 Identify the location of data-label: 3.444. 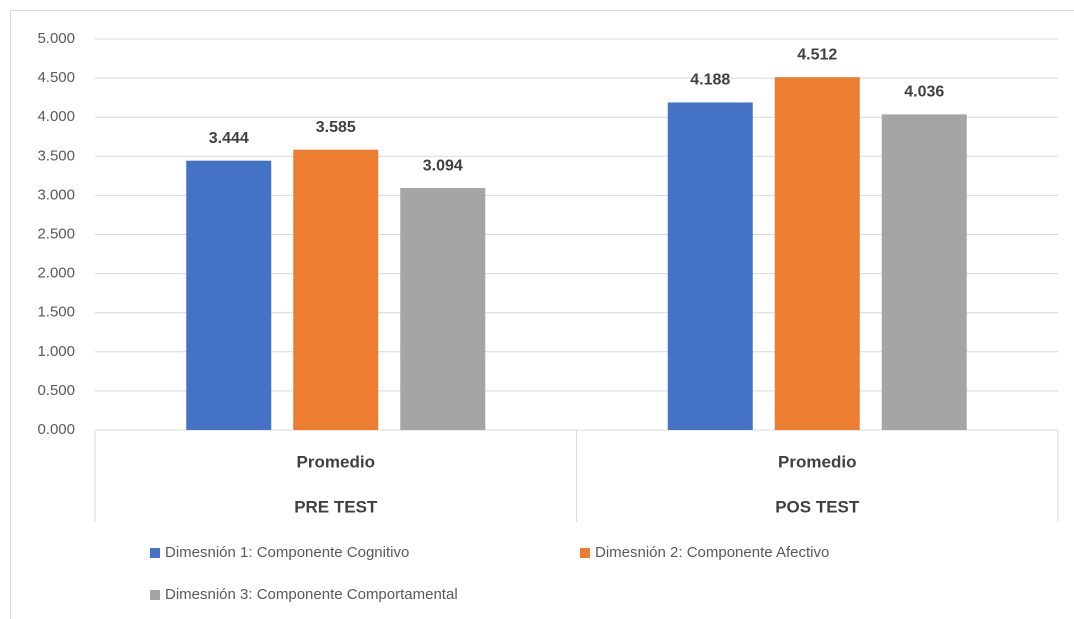
(229, 138).